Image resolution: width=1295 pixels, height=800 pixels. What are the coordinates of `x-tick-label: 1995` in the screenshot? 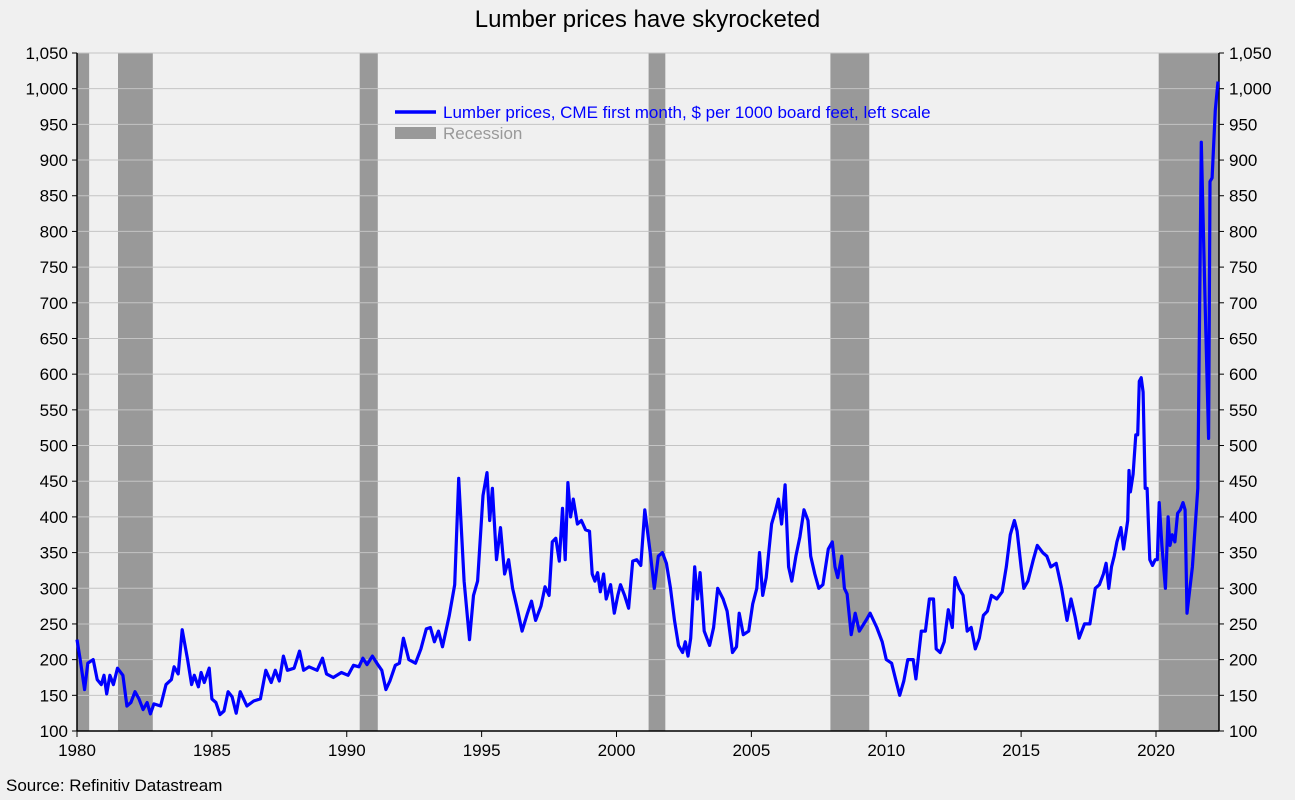 It's located at (482, 750).